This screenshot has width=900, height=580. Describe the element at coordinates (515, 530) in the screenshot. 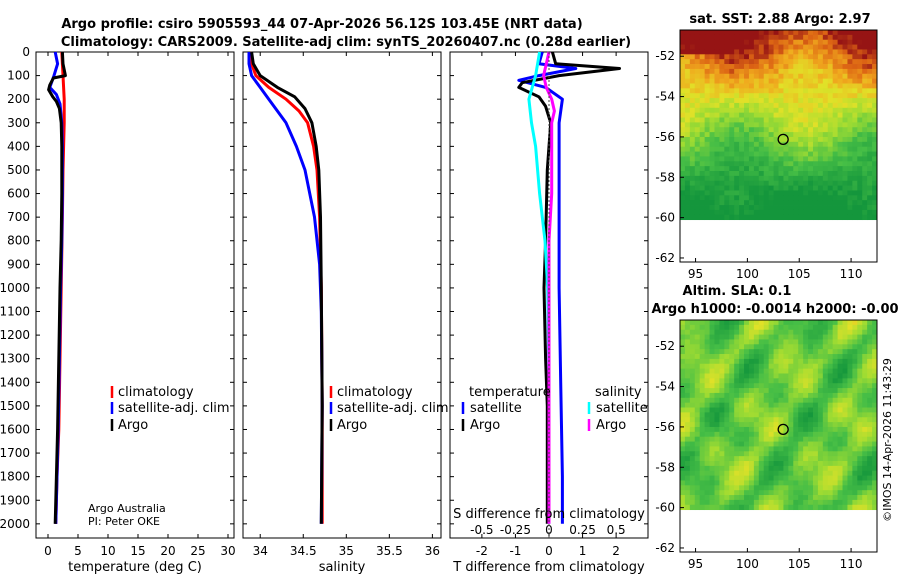

I see `s-tick-label: -0.25` at that location.